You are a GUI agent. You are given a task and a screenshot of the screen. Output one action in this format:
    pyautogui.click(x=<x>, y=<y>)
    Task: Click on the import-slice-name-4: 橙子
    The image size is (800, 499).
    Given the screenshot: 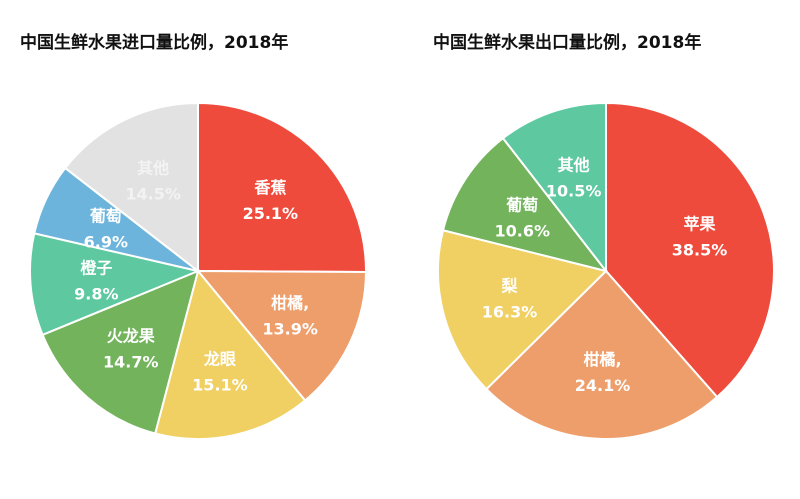 What is the action you would take?
    pyautogui.click(x=96, y=267)
    